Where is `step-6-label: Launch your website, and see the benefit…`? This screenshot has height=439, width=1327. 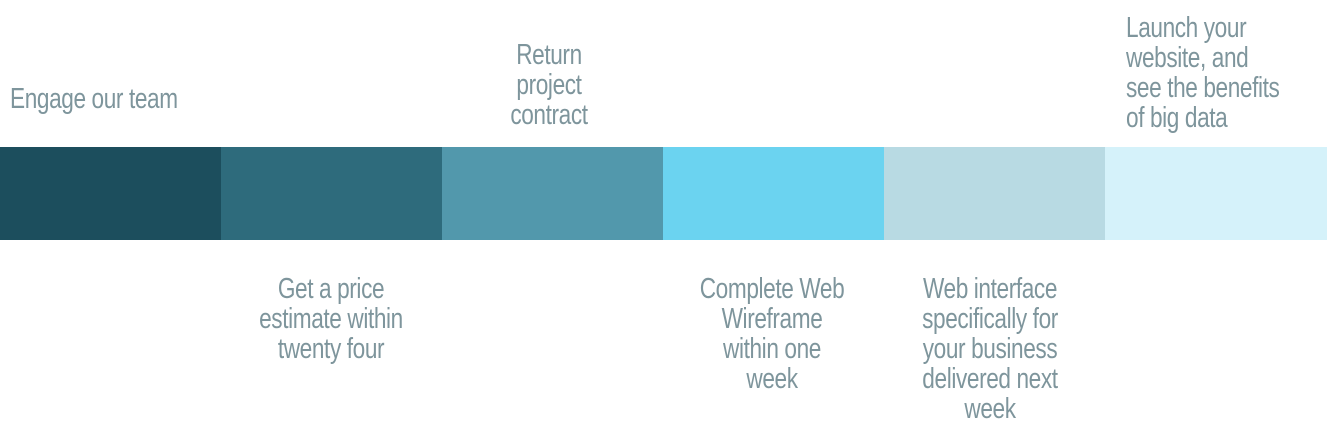
step-6-label: Launch your website, and see the benefit… is located at coordinates (1203, 73).